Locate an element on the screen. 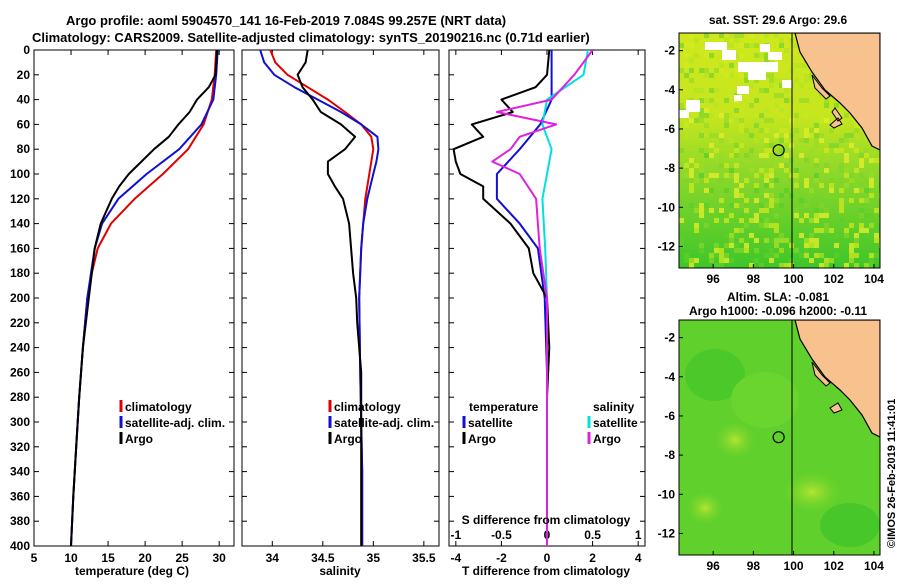  x-tick-label: 34 is located at coordinates (273, 558).